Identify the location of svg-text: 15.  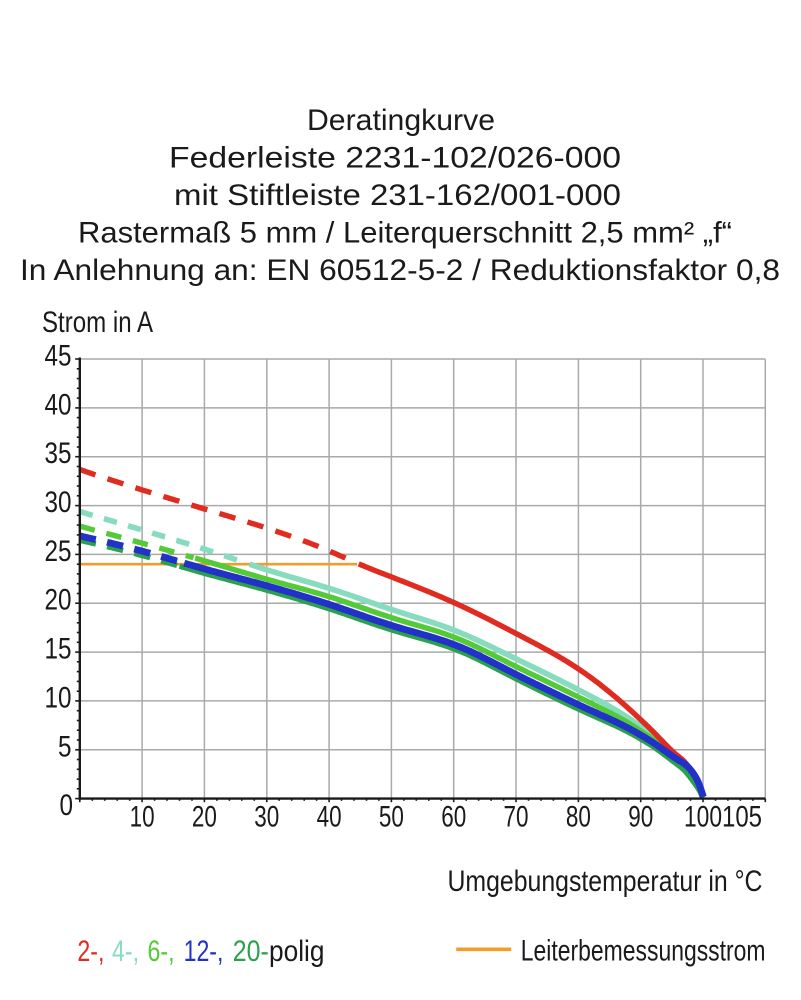
(58, 649).